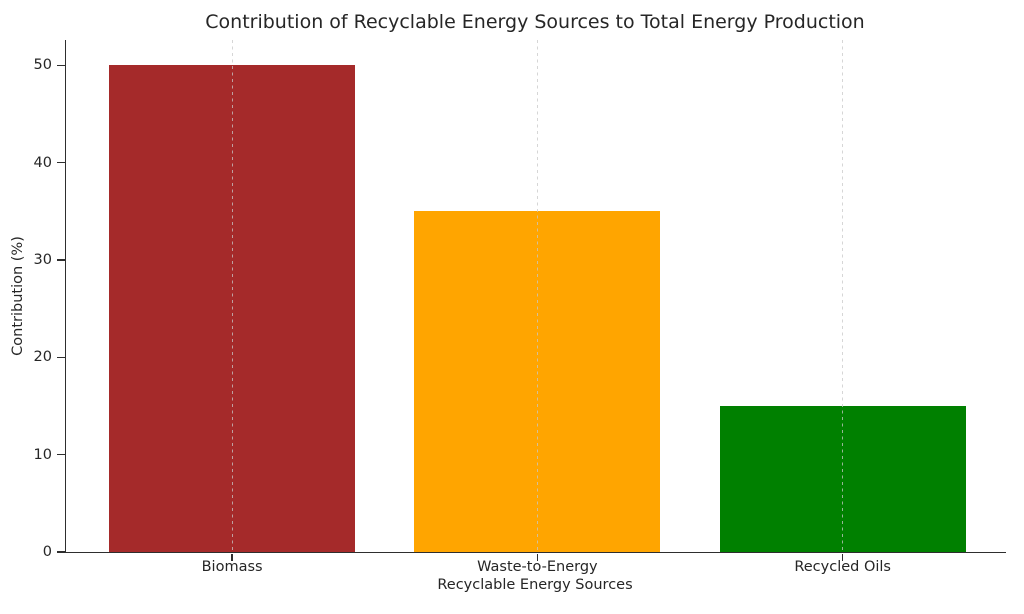 This screenshot has height=614, width=1024. Describe the element at coordinates (535, 585) in the screenshot. I see `x-axis-label: Recyclable Energy Sources` at that location.